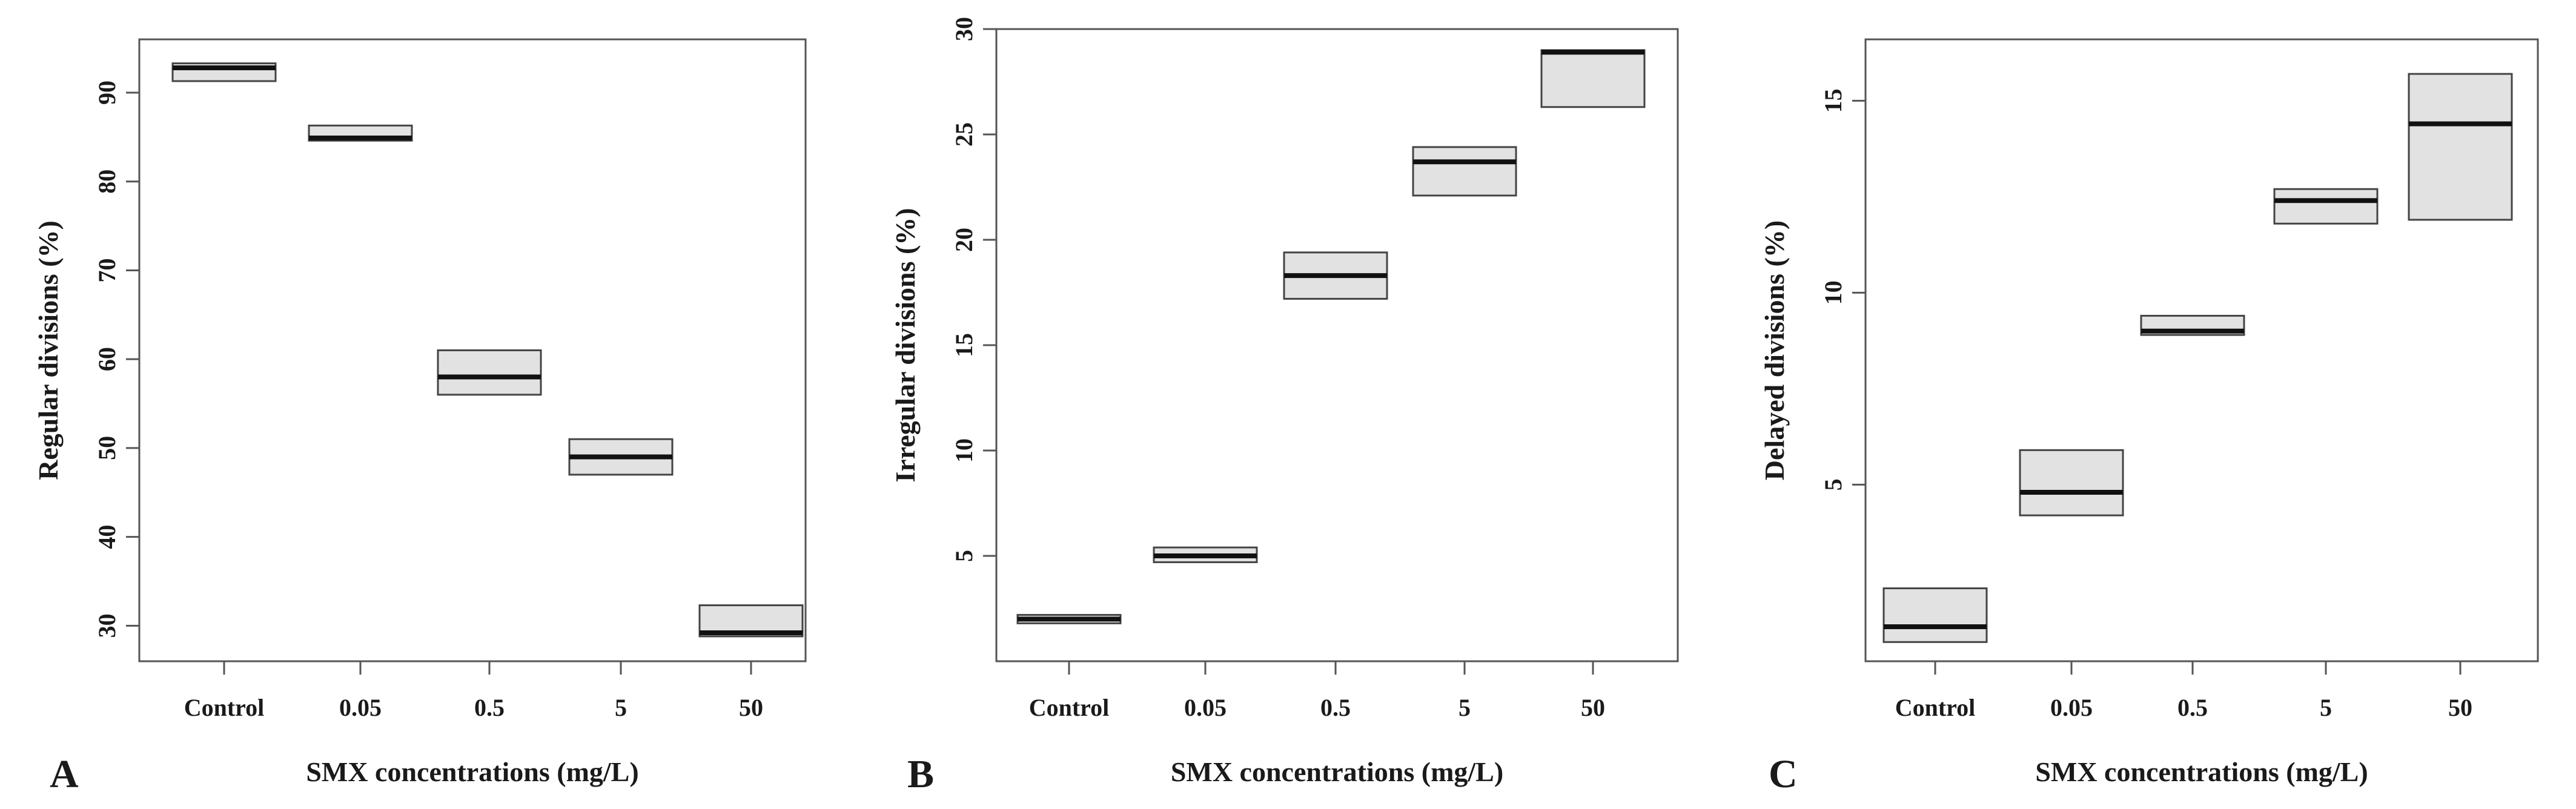 The height and width of the screenshot is (809, 2576). Describe the element at coordinates (964, 134) in the screenshot. I see `y-tick-label: 25` at that location.